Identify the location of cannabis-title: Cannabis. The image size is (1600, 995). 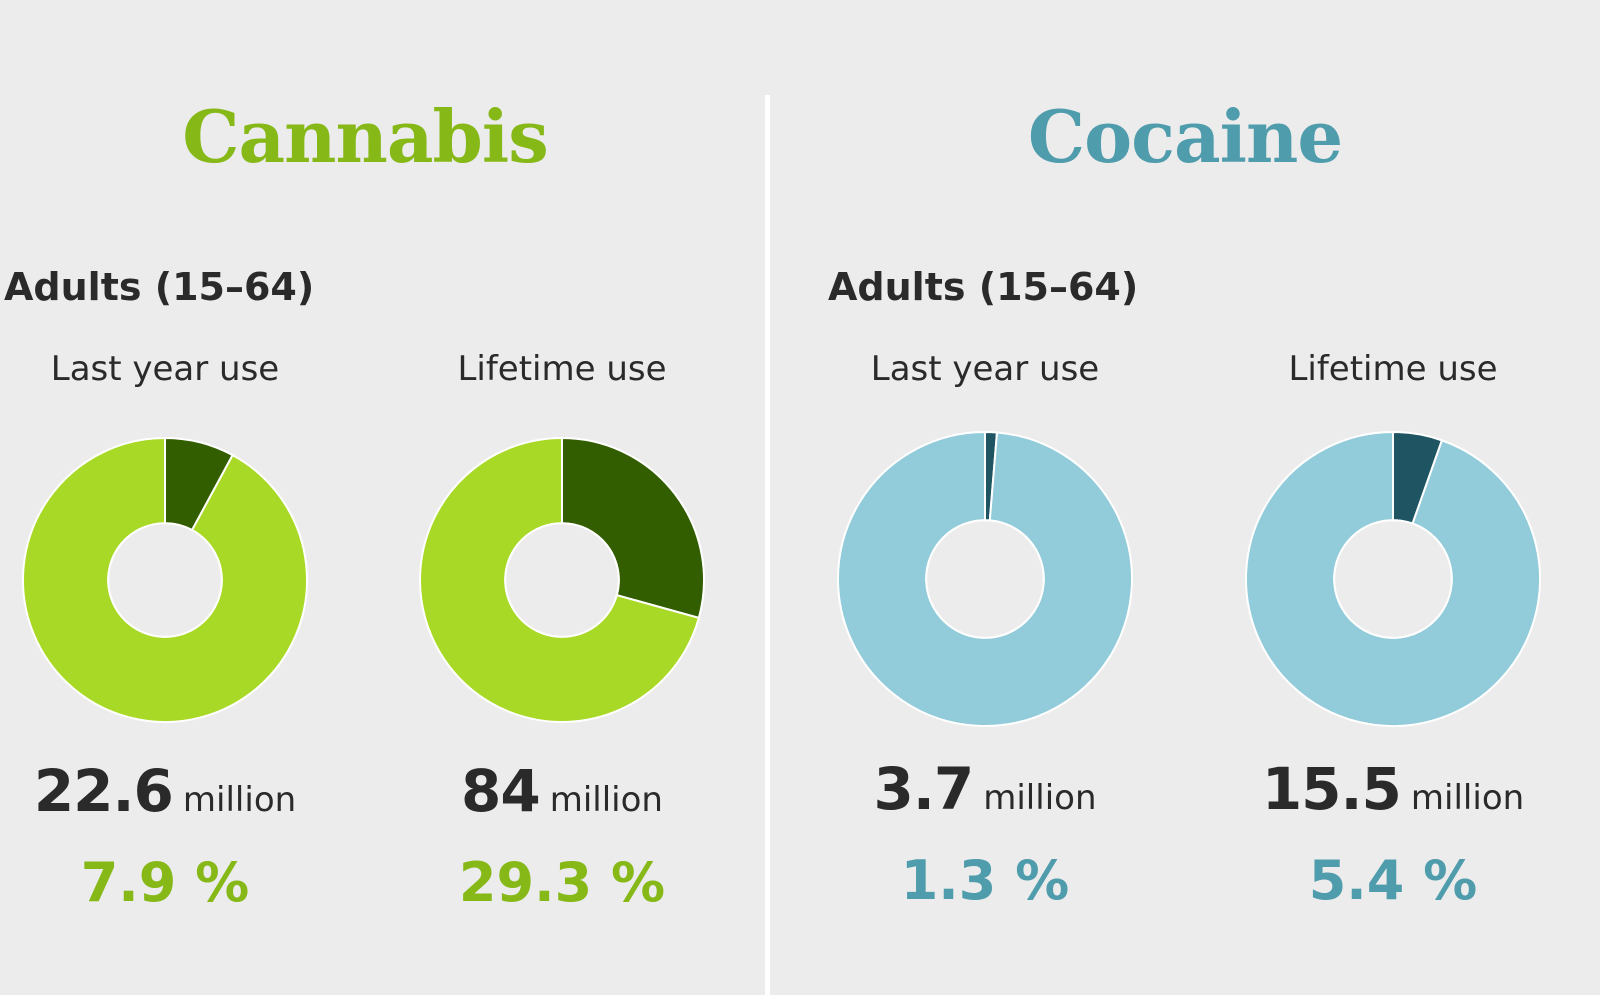
(365, 136).